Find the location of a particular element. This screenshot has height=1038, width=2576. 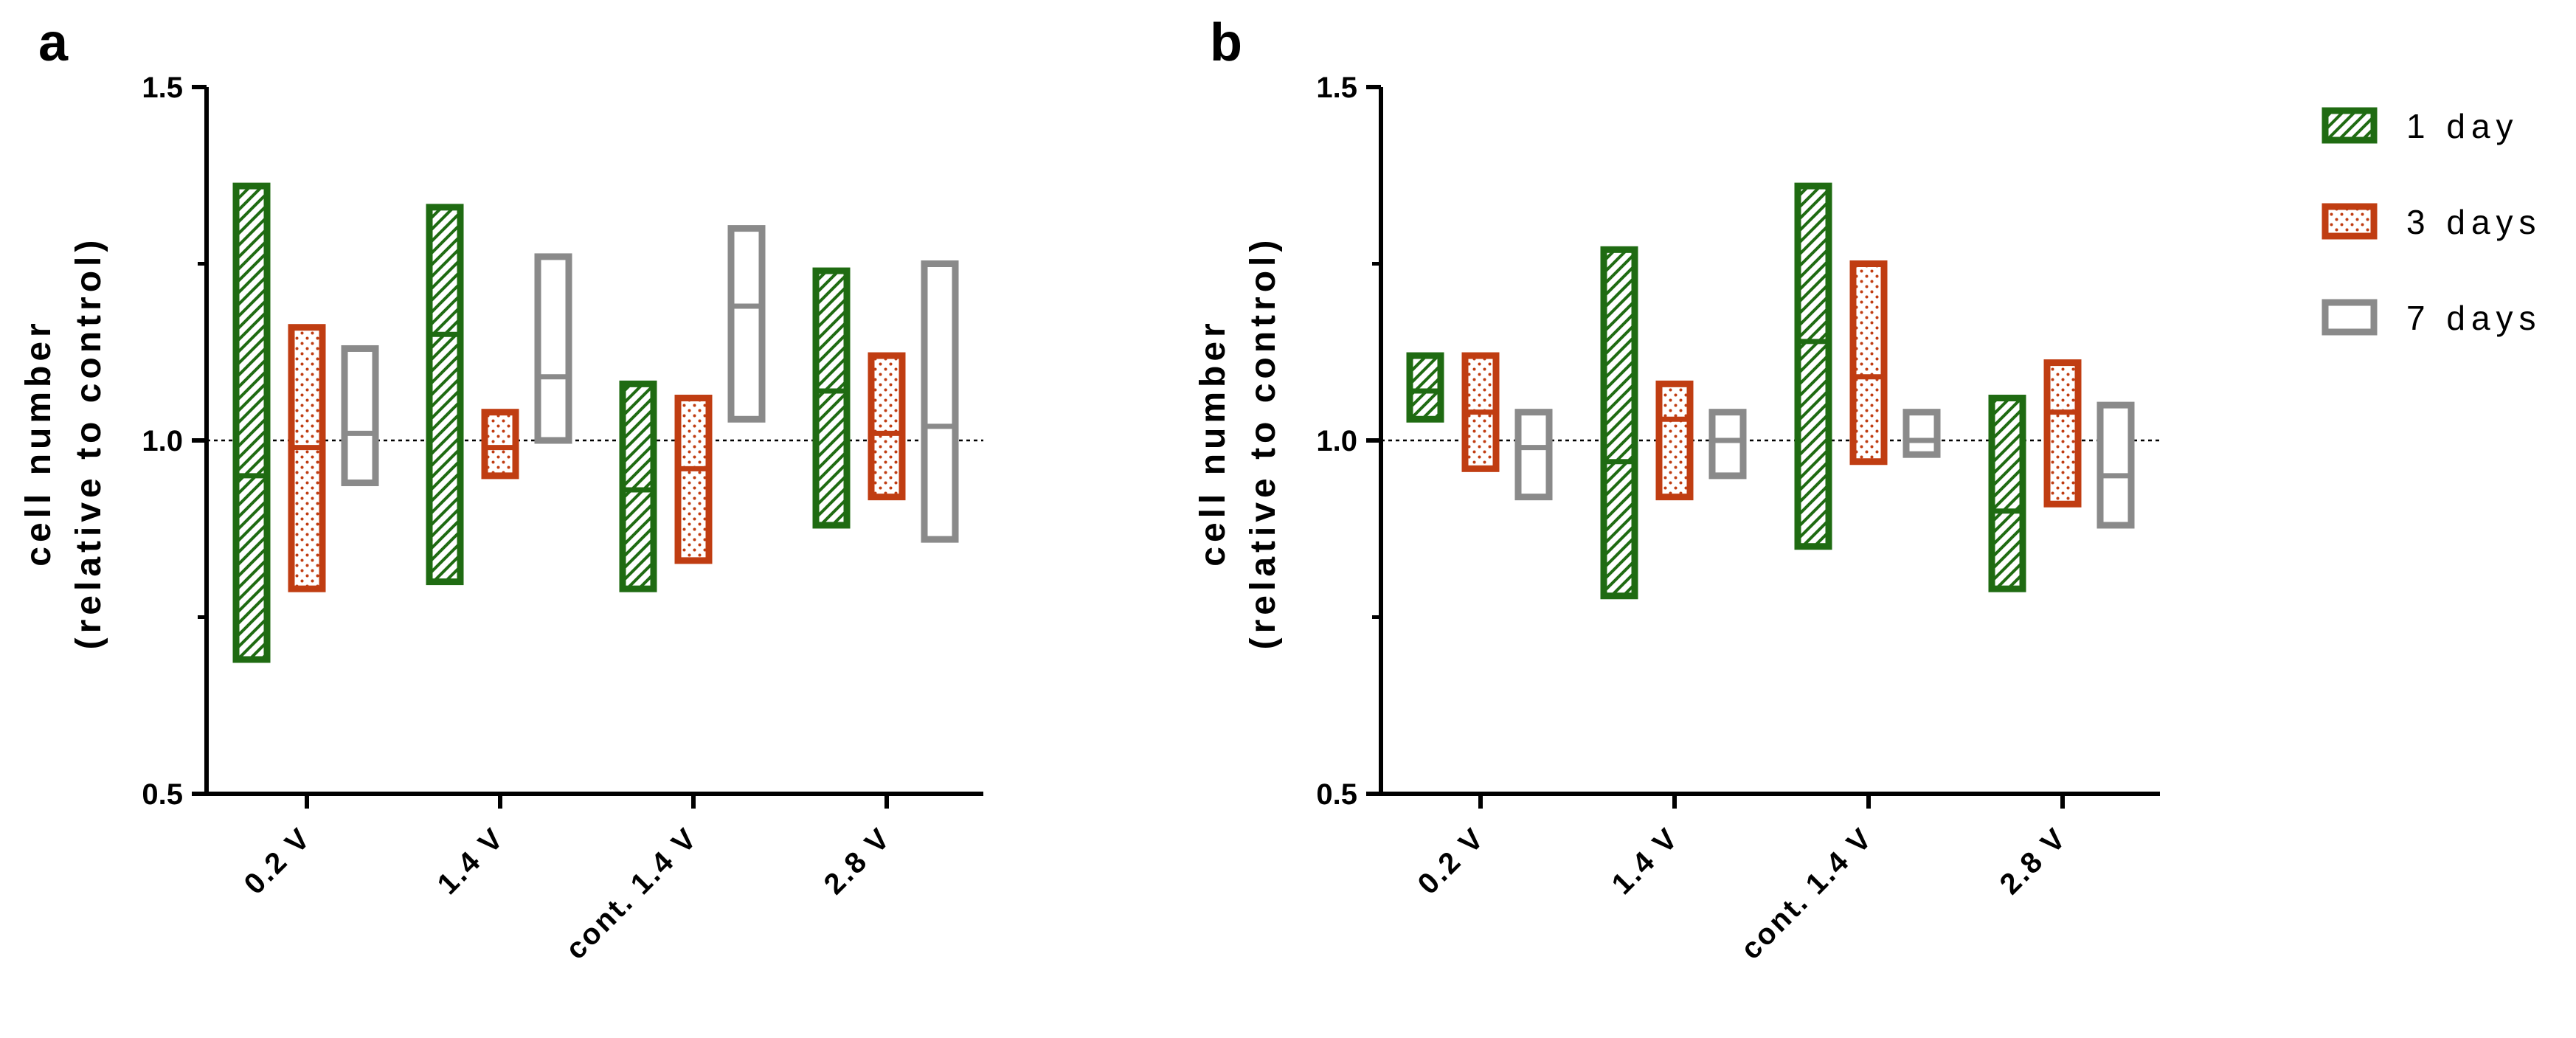

panel-letter-b: b is located at coordinates (1226, 43).